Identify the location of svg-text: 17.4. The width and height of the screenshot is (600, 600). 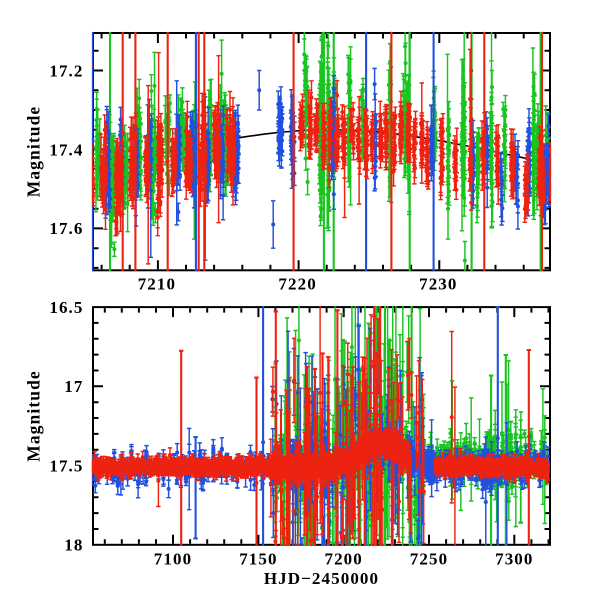
(66, 149).